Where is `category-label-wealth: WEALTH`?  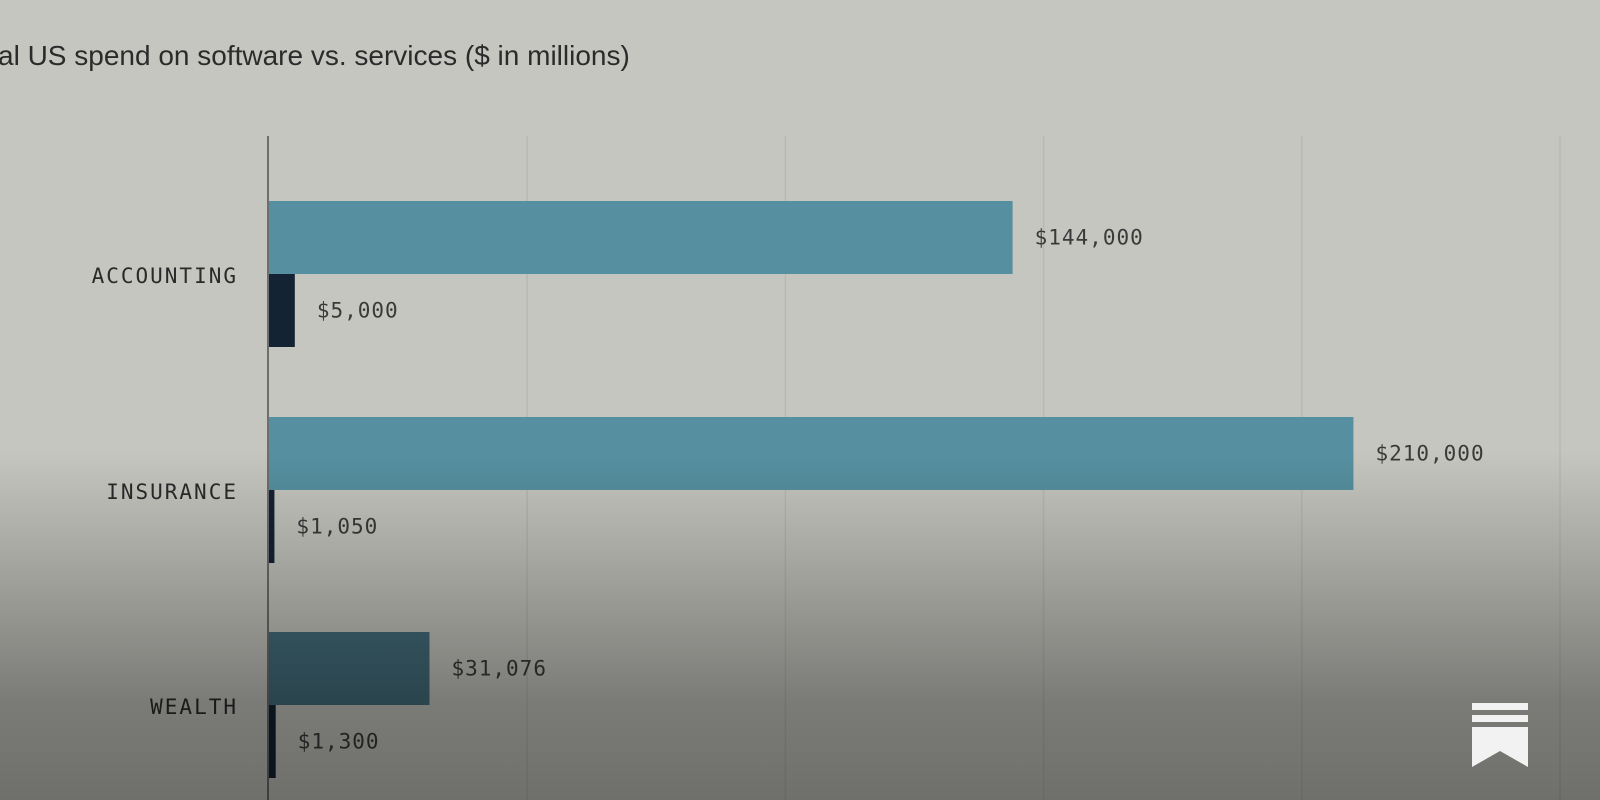 category-label-wealth: WEALTH is located at coordinates (194, 707).